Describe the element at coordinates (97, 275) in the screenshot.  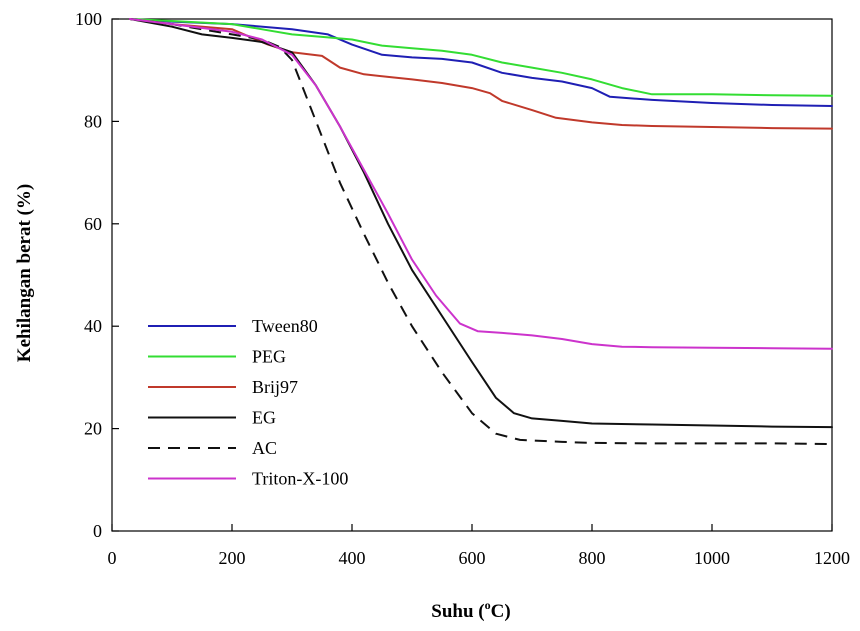
I see `y-axis-ticks: 0 20 40 60 80 100` at that location.